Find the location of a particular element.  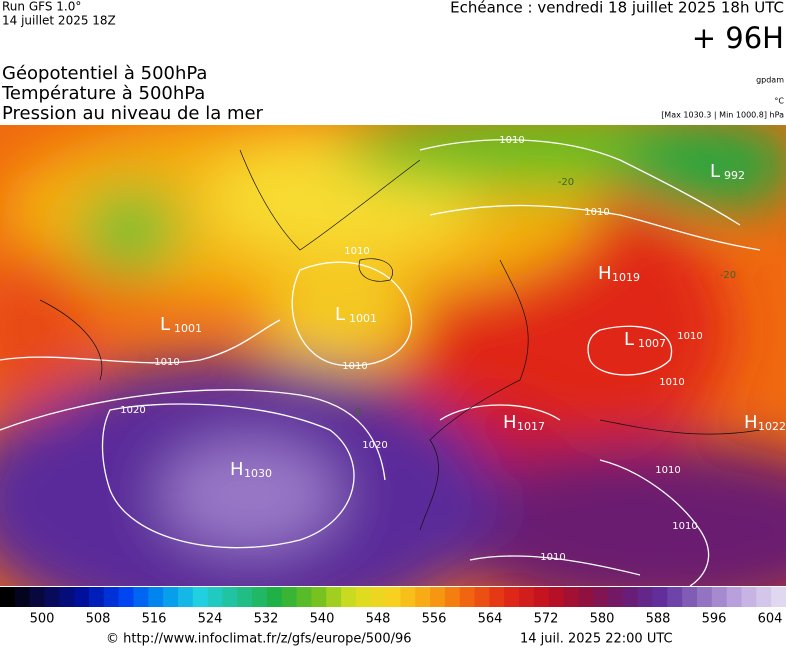

run-date: 14 juillet 2025 18Z is located at coordinates (59, 21).